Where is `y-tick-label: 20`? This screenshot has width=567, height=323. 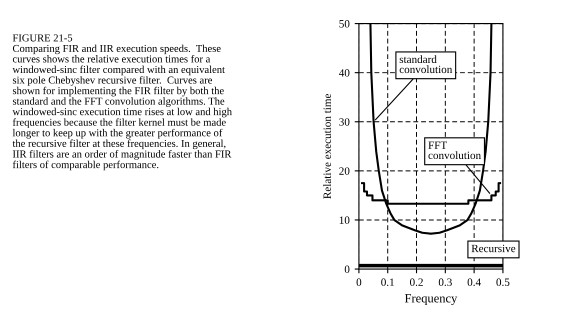
y-tick-label: 20 is located at coordinates (344, 171).